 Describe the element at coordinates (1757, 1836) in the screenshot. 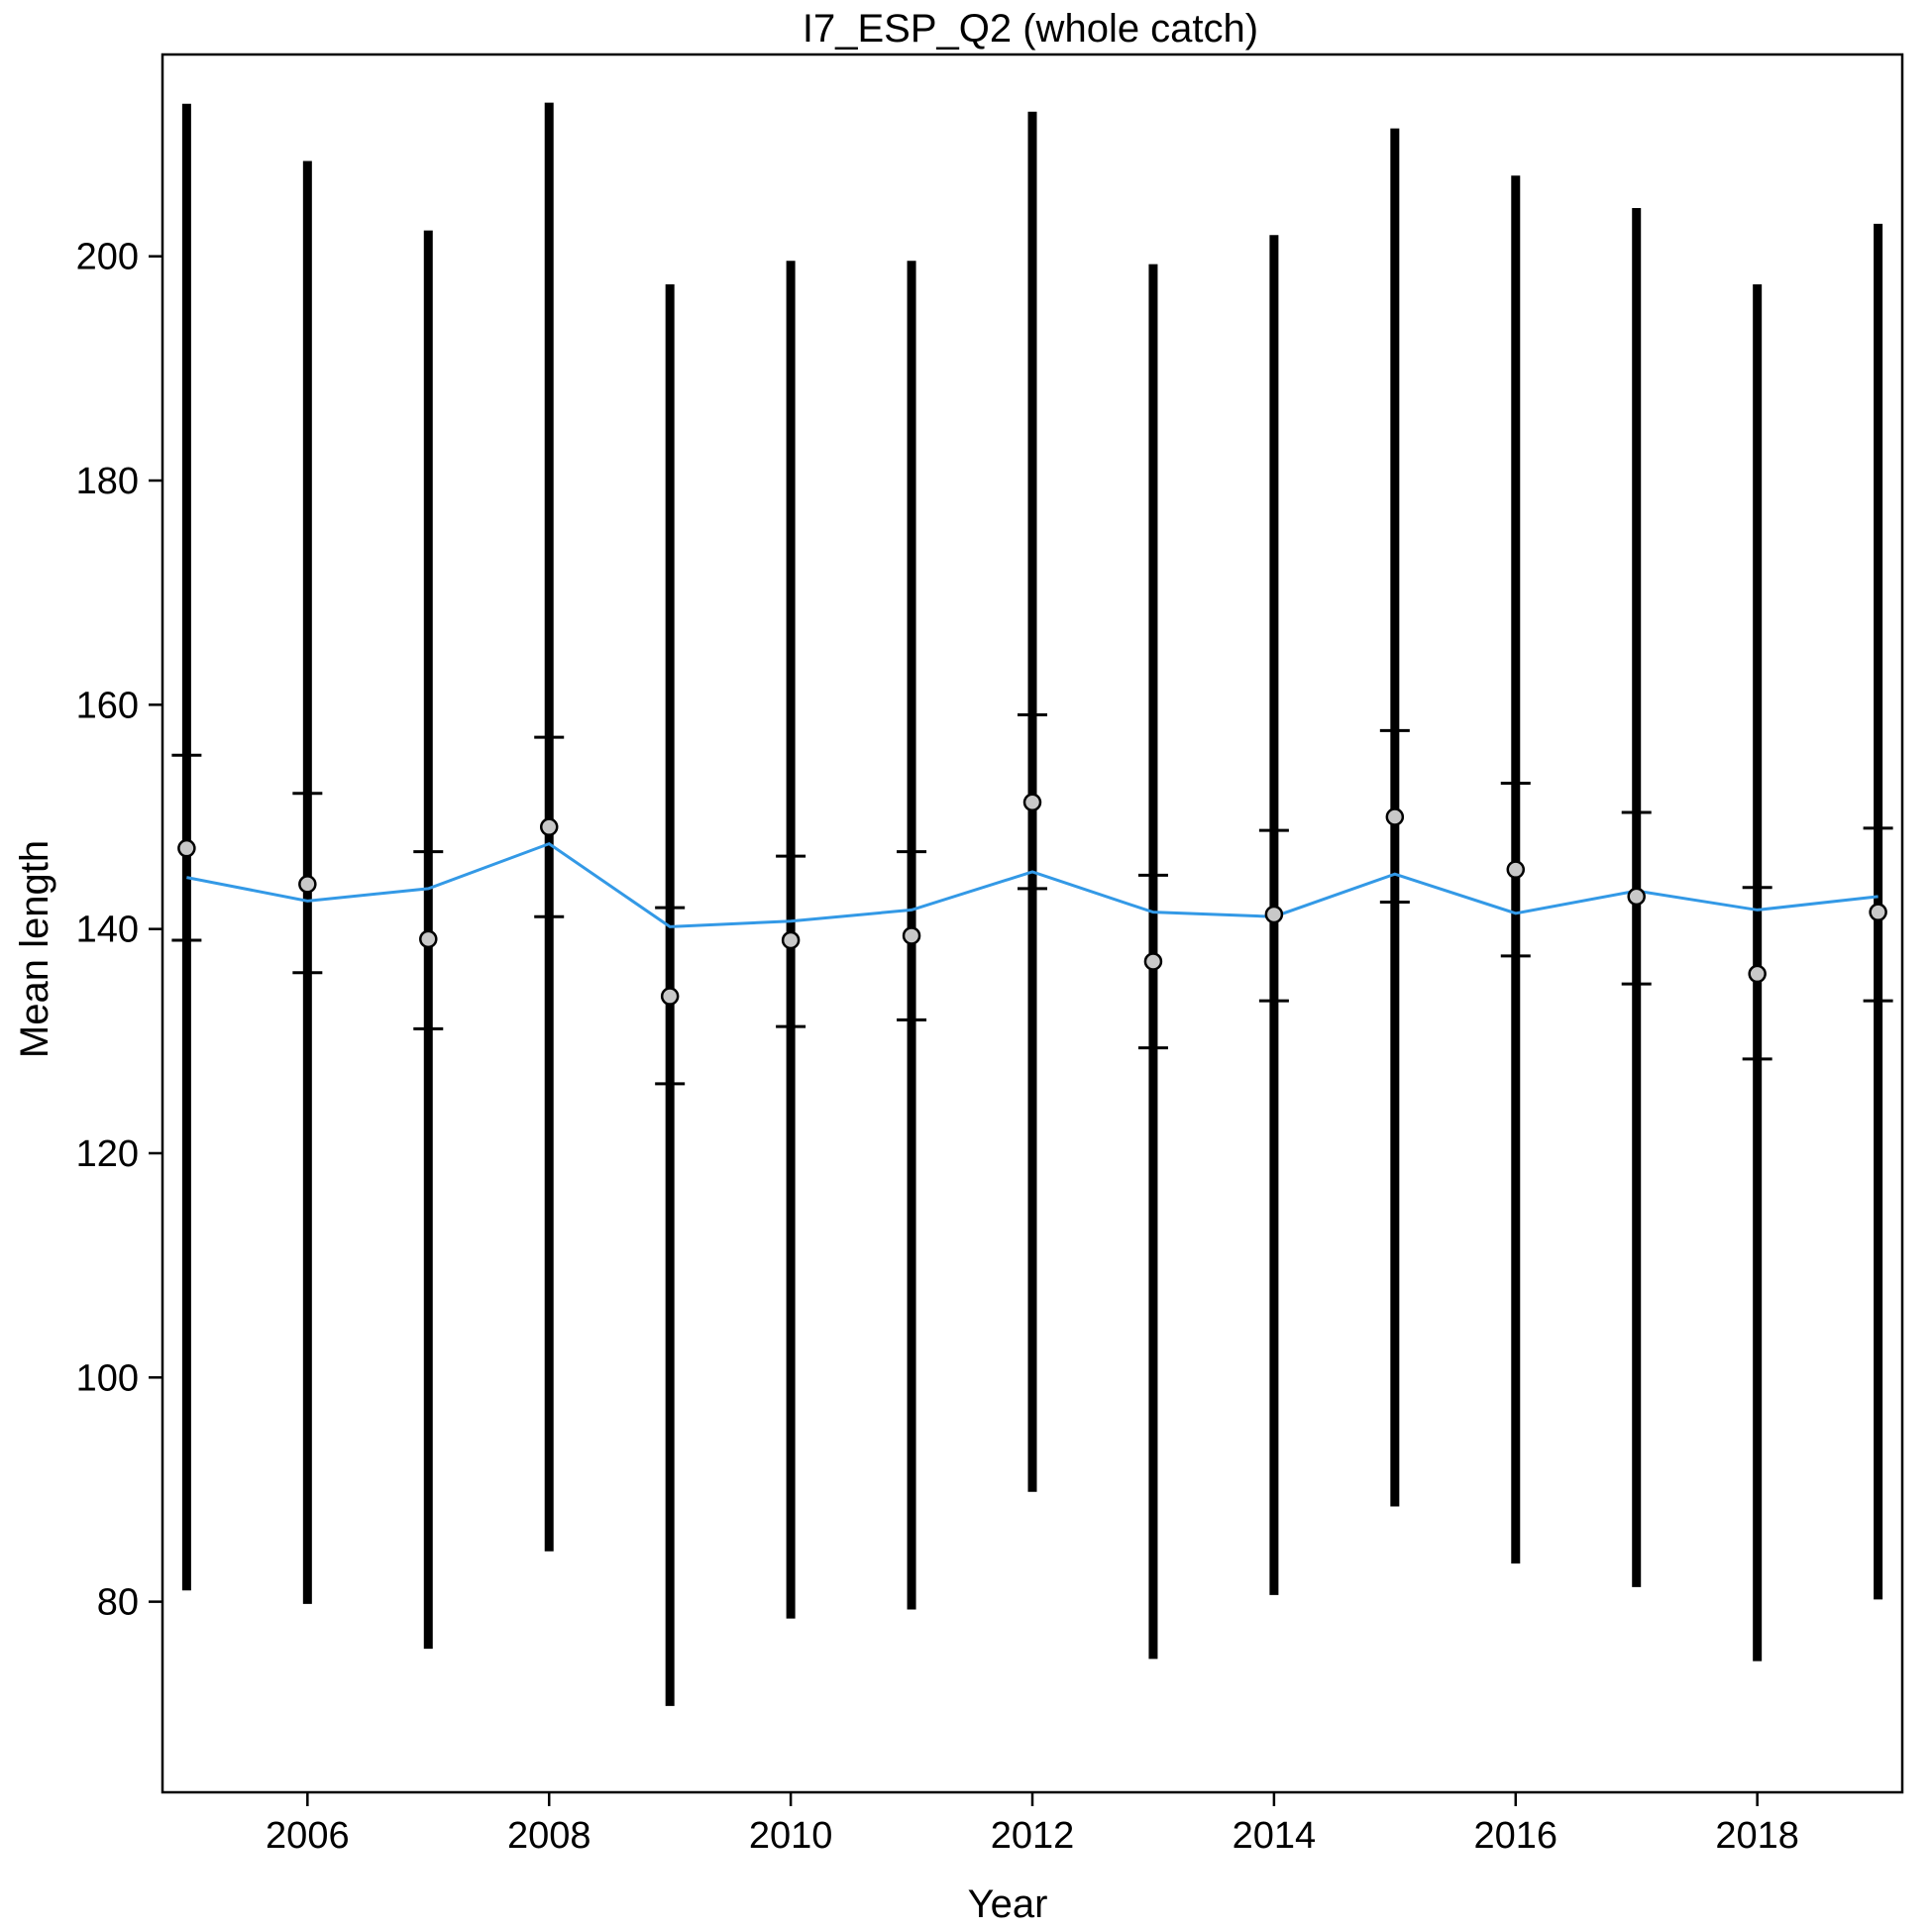

I see `x-tick-label: 2018` at that location.